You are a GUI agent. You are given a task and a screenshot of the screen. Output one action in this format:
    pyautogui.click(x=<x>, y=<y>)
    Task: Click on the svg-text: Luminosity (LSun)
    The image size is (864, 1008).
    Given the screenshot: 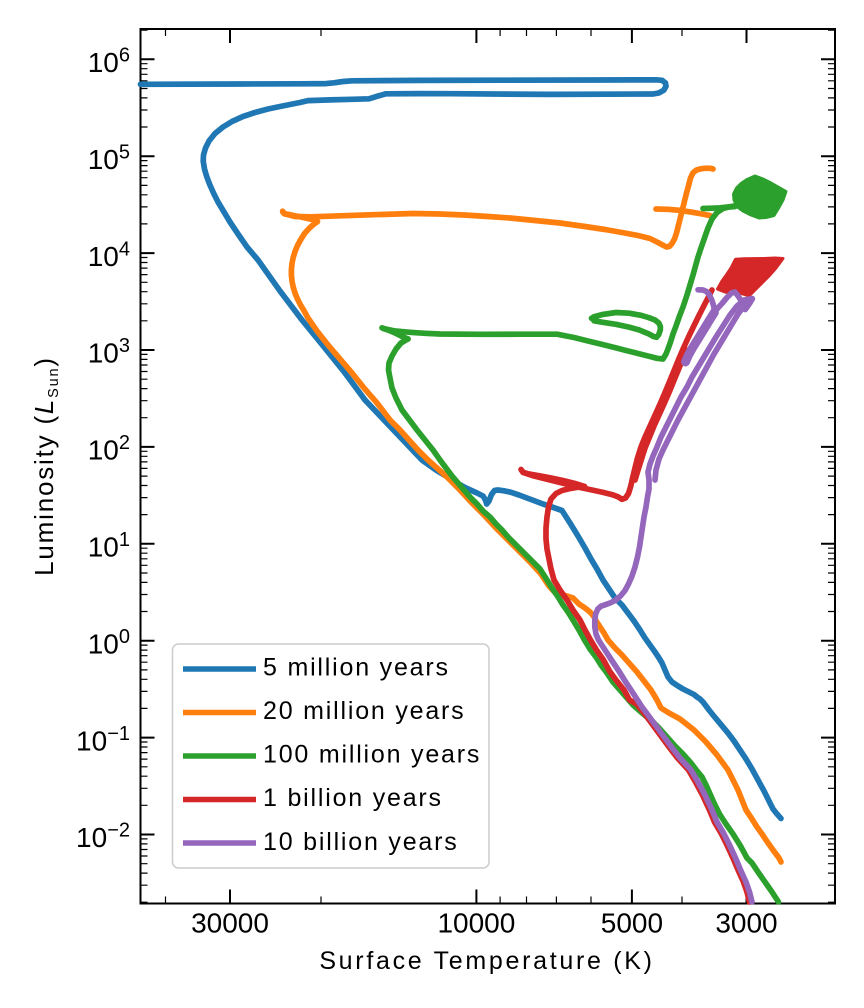 What is the action you would take?
    pyautogui.click(x=45, y=466)
    